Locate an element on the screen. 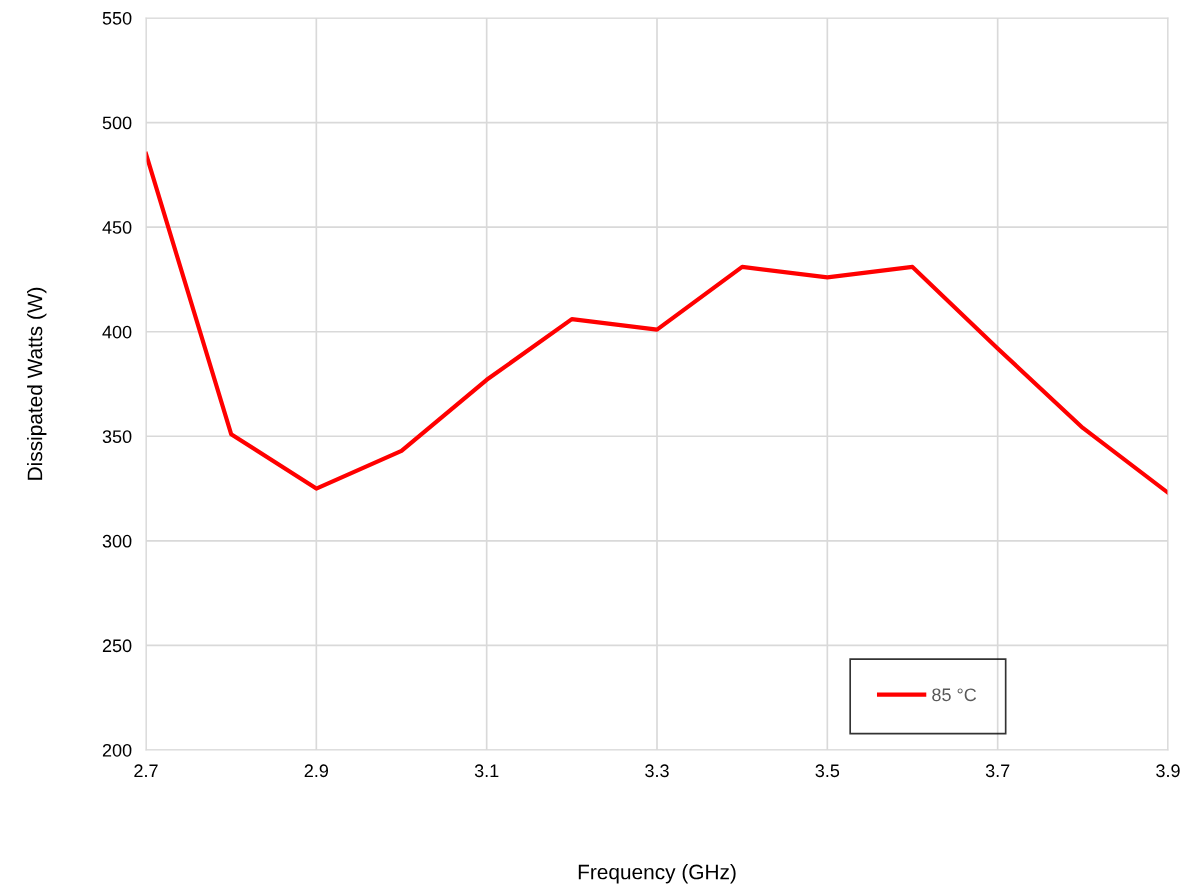 Image resolution: width=1191 pixels, height=884 pixels. y-tick-label: 350 is located at coordinates (117, 437).